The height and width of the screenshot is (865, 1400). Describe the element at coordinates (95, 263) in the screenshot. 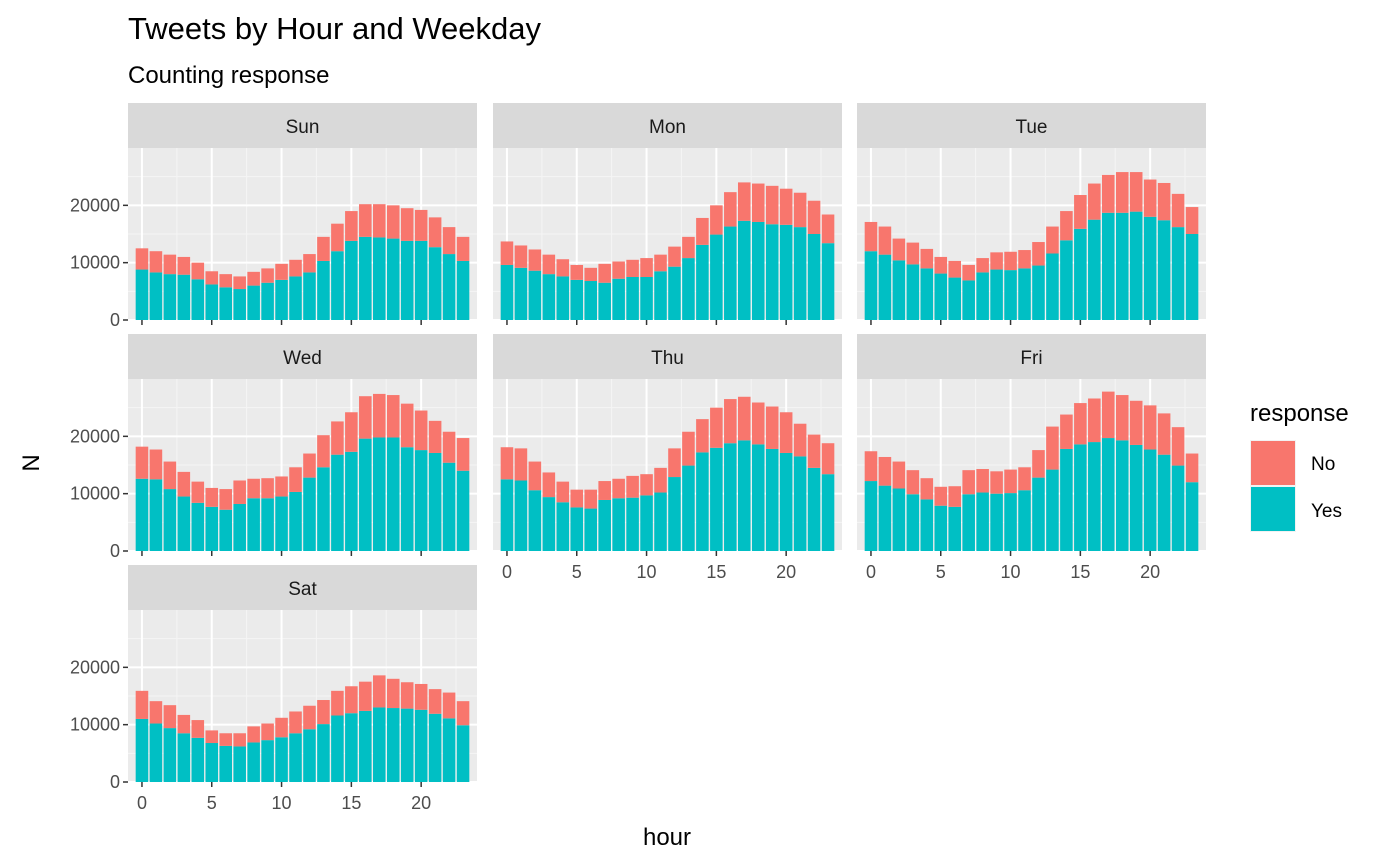

I see `y-tick-label: 10000` at that location.